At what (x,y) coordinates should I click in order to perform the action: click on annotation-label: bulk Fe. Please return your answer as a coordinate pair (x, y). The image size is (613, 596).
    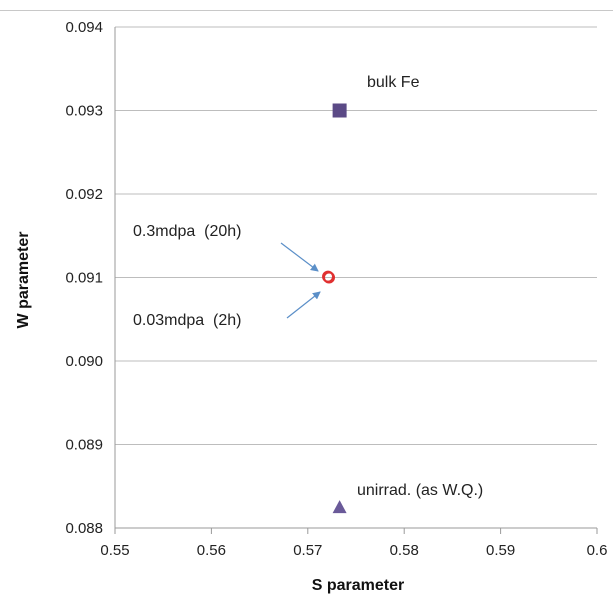
    Looking at the image, I should click on (393, 82).